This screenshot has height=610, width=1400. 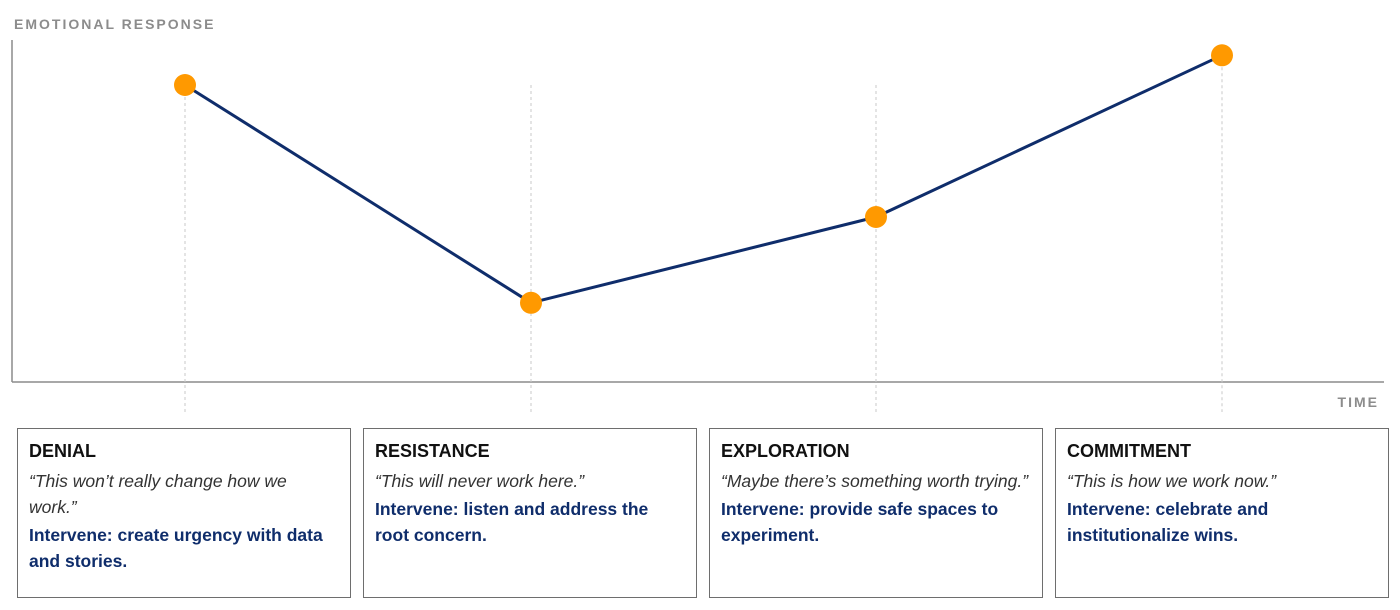 What do you see at coordinates (480, 481) in the screenshot?
I see `stage-quote: “This will never work here.”` at bounding box center [480, 481].